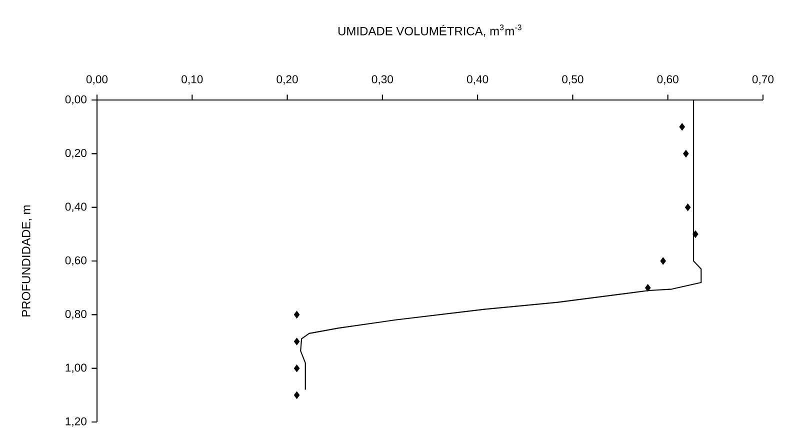 Image resolution: width=800 pixels, height=431 pixels. I want to click on y-tick-label: 0,00, so click(76, 100).